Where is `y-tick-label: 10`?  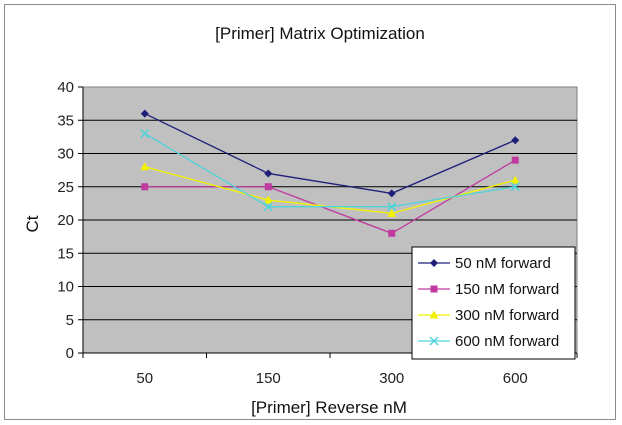 y-tick-label: 10 is located at coordinates (65, 287).